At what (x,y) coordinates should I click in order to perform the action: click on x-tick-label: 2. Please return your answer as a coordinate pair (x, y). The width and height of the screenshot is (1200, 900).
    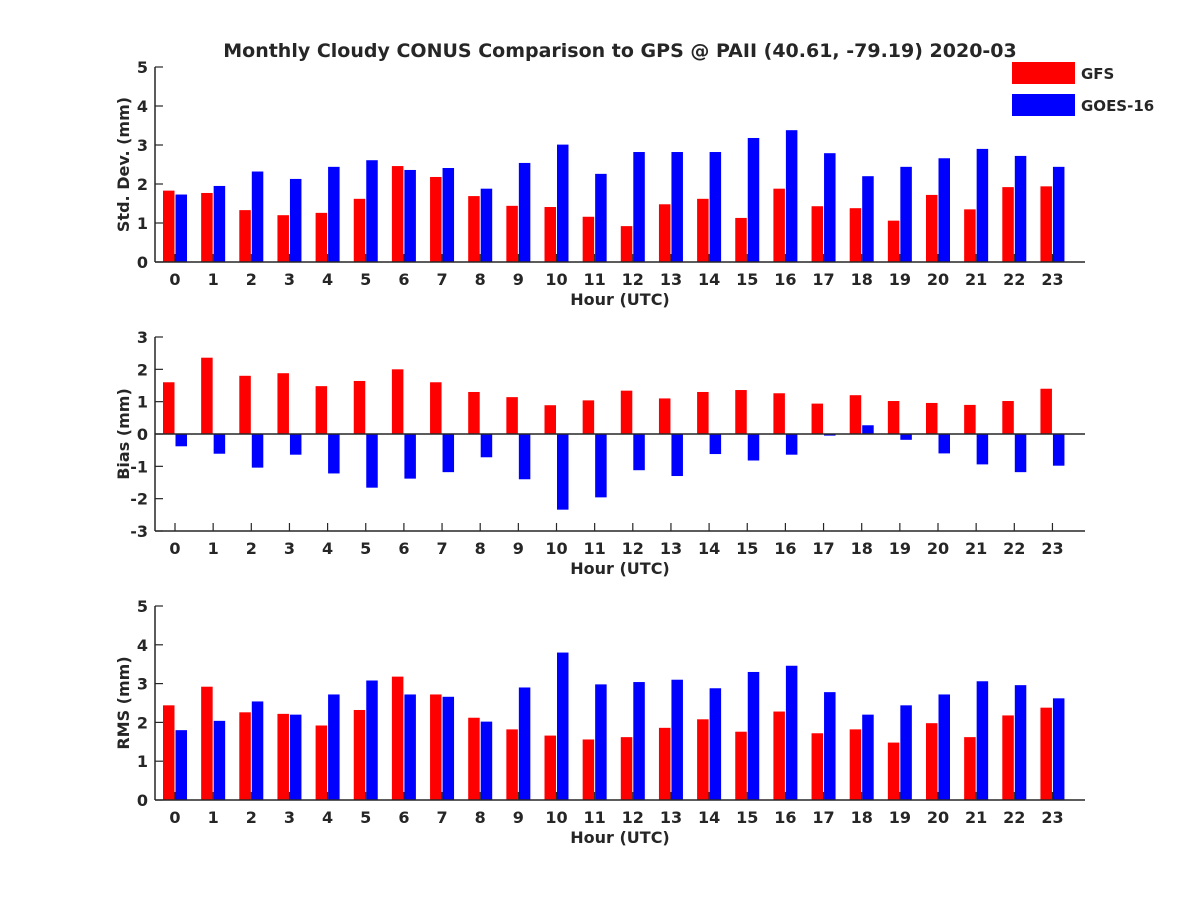
    Looking at the image, I should click on (251, 548).